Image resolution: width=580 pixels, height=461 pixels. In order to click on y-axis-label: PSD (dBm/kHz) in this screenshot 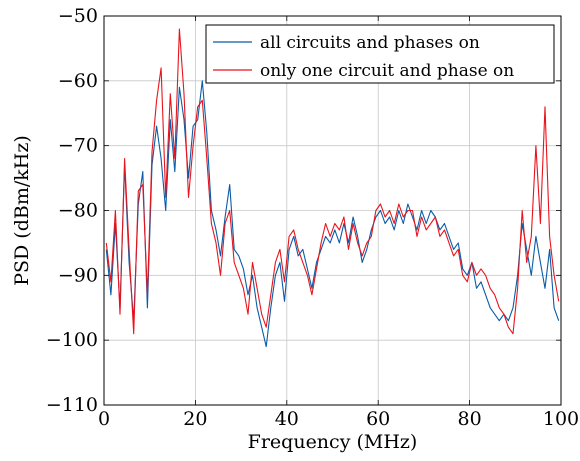, I will do `click(22, 210)`.